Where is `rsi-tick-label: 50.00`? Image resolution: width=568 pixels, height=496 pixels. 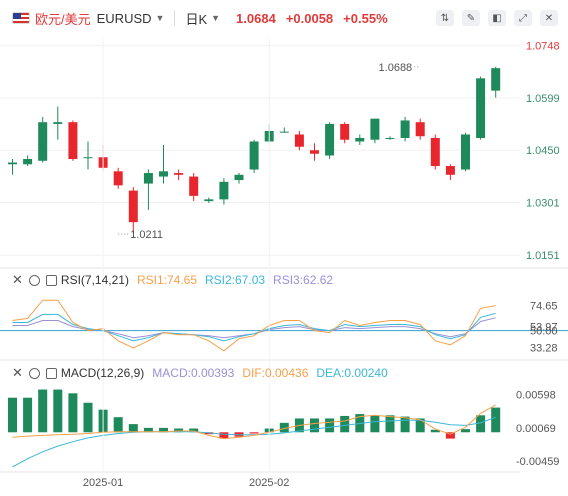
rsi-tick-label: 50.00 is located at coordinates (544, 332).